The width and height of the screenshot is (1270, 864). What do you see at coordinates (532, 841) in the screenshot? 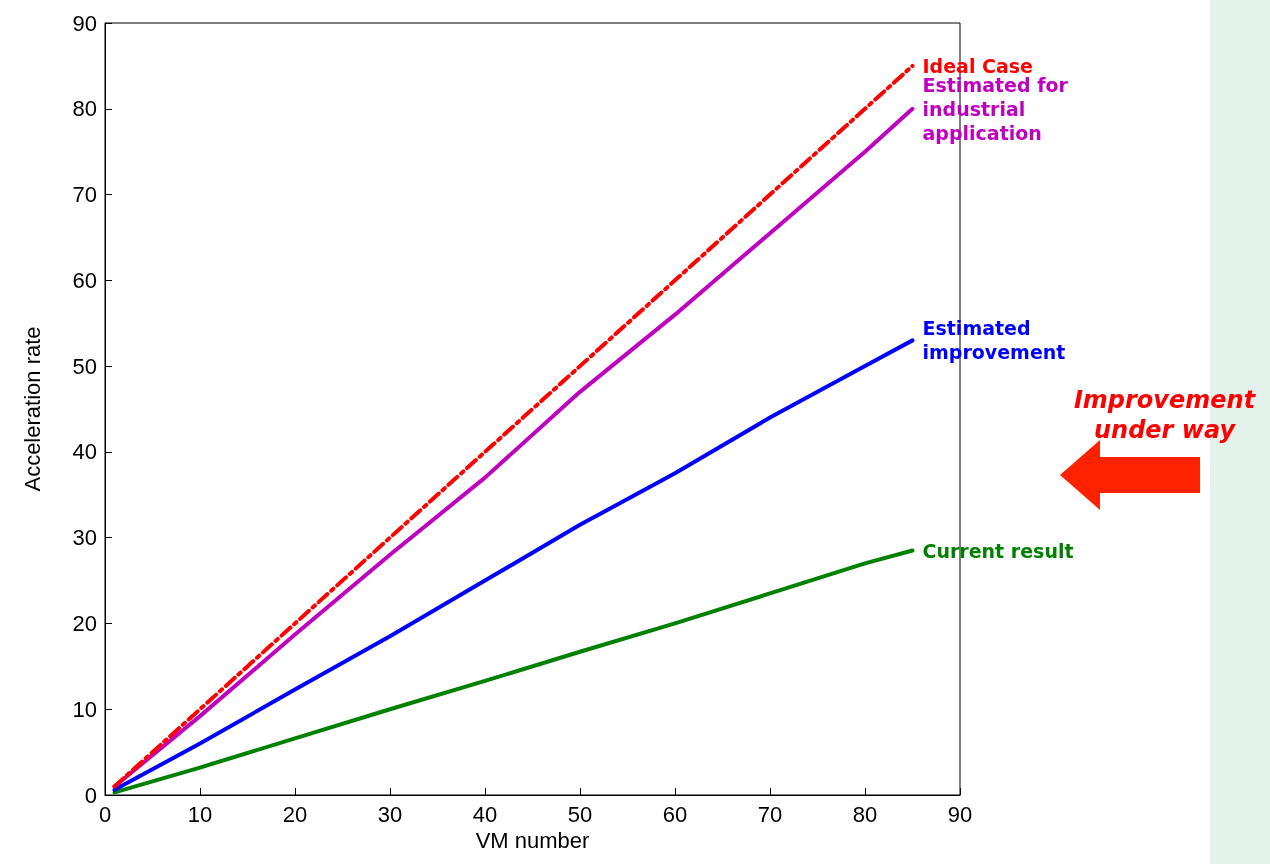
I see `x-axis-title: VM number` at bounding box center [532, 841].